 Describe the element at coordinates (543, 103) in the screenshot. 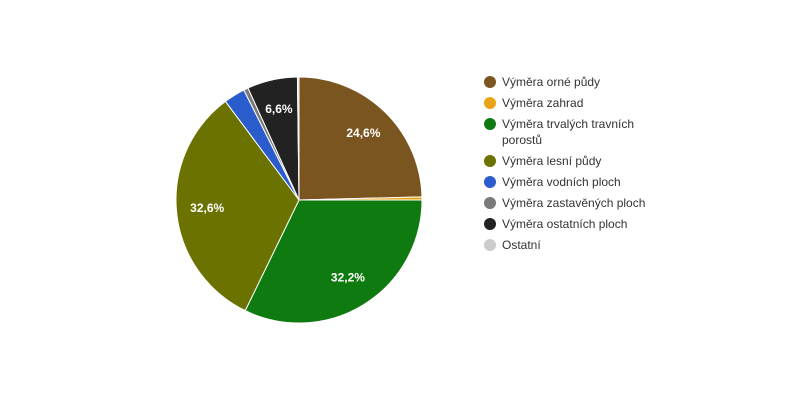

I see `legend-label: Výměra zahrad` at that location.